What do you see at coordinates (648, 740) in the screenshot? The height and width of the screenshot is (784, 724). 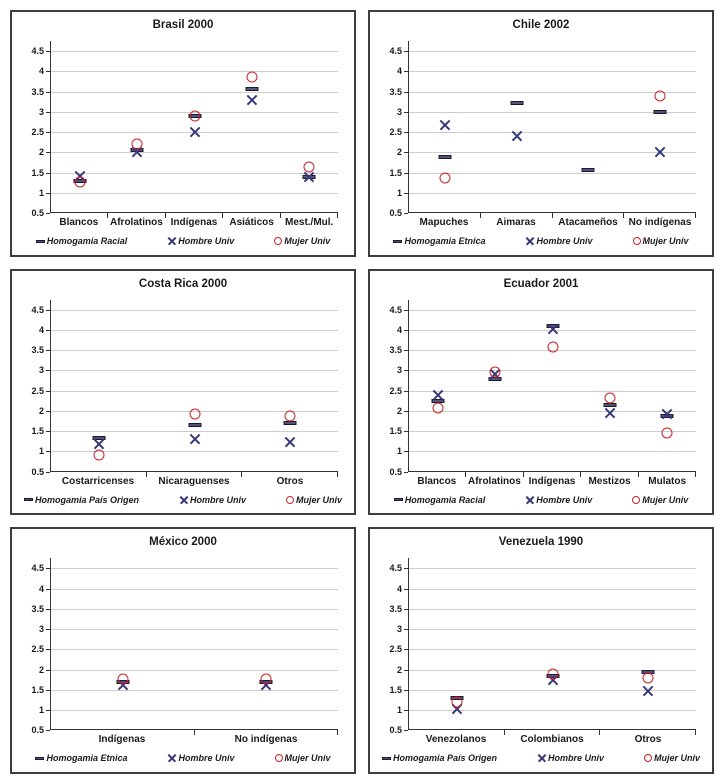 I see `category-label: Otros` at bounding box center [648, 740].